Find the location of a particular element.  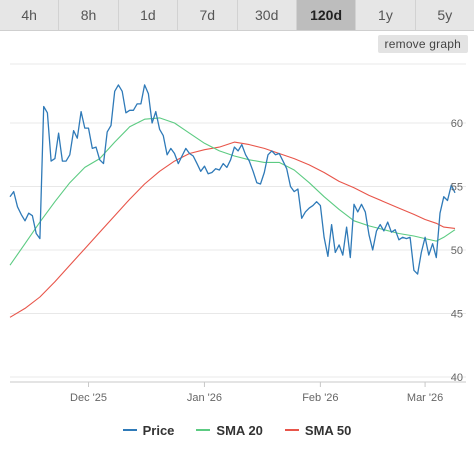

tab-8h: 8h is located at coordinates (89, 15).